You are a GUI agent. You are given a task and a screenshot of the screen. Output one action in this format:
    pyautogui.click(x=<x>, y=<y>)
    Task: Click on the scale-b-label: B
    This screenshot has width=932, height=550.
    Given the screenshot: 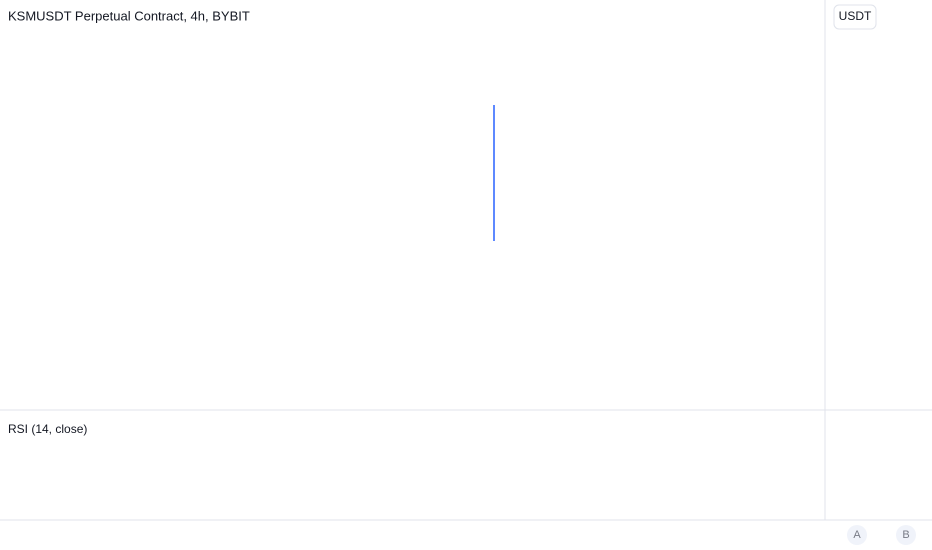 What is the action you would take?
    pyautogui.click(x=905, y=535)
    